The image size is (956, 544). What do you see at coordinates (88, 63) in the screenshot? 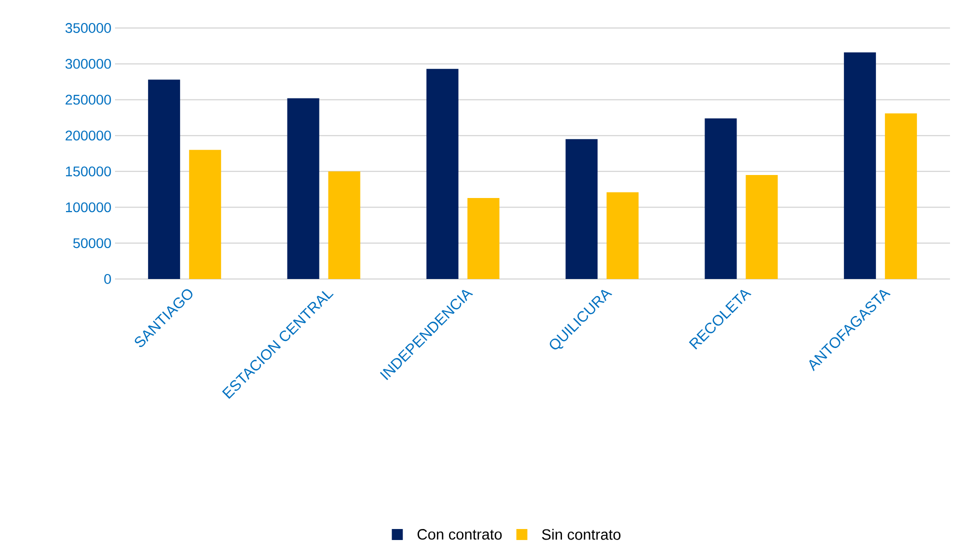
I see `y-tick-label: 300000` at bounding box center [88, 63].